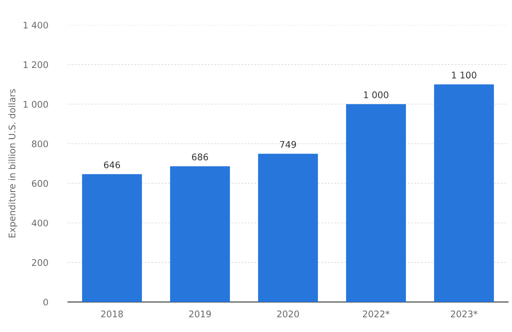 This screenshot has width=512, height=332. Describe the element at coordinates (36, 104) in the screenshot. I see `y-tick-label: 1 000` at that location.